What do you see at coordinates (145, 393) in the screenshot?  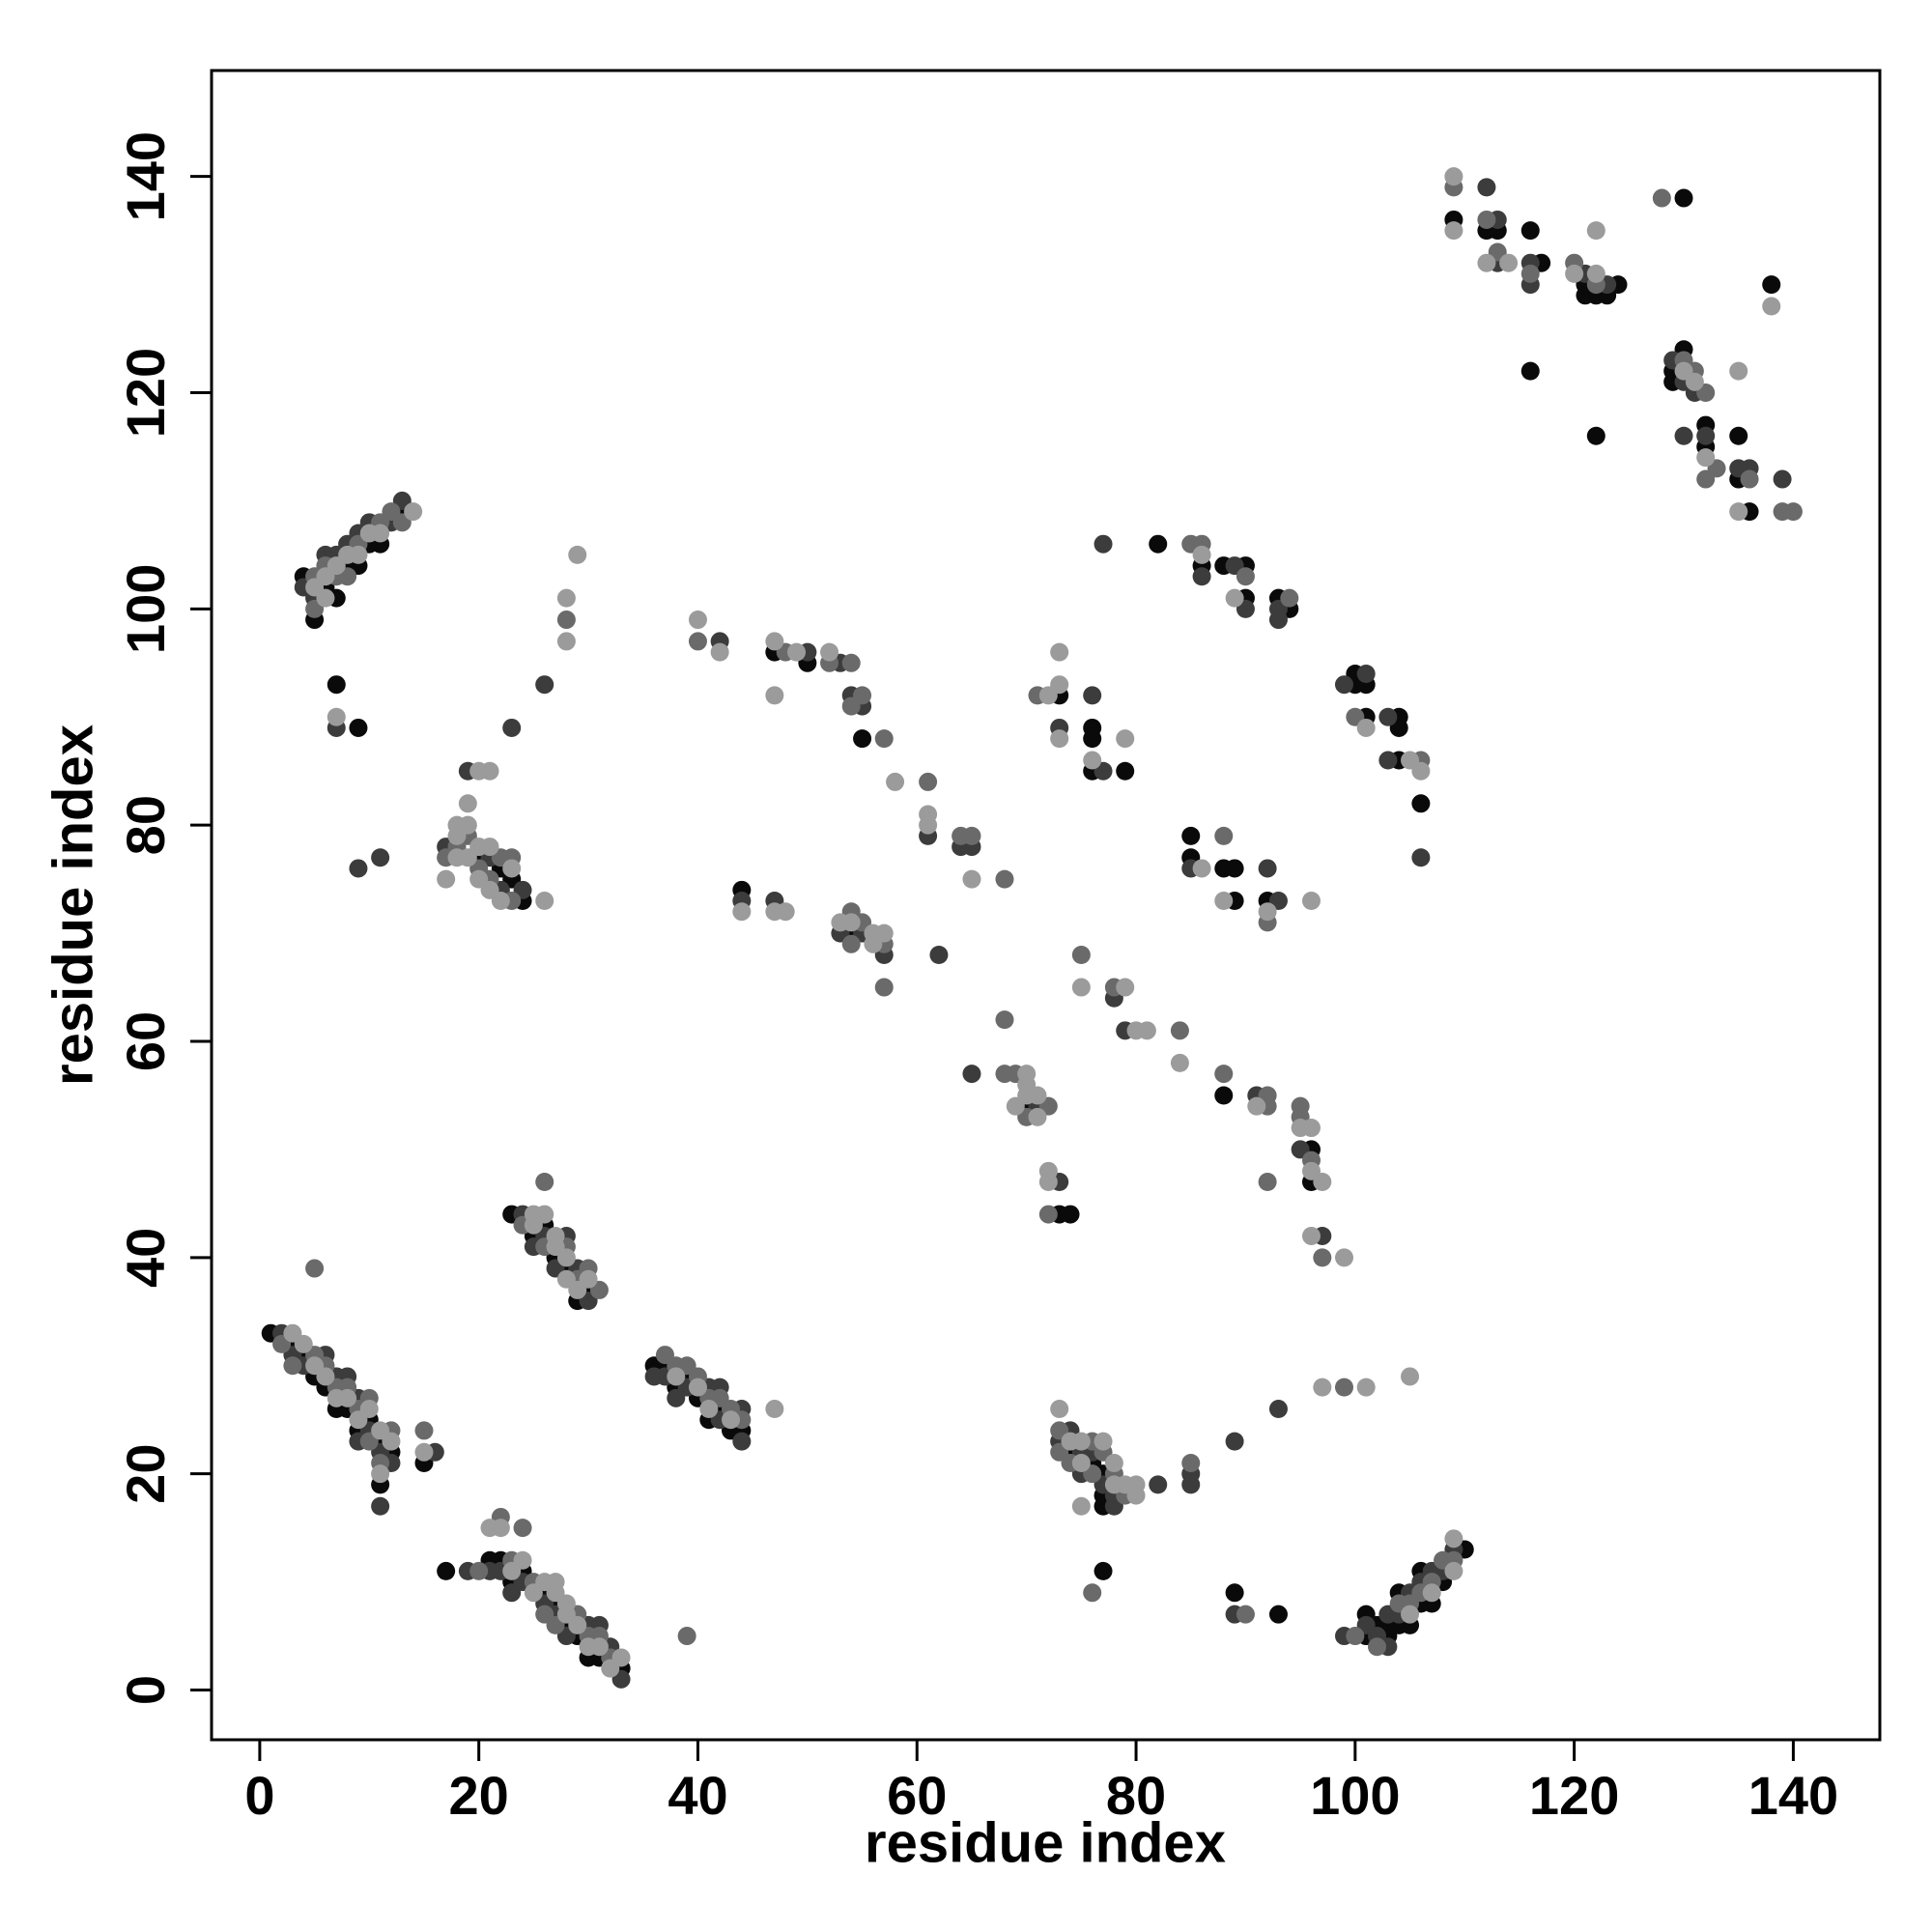 I see `y-tick-label: 120` at bounding box center [145, 393].